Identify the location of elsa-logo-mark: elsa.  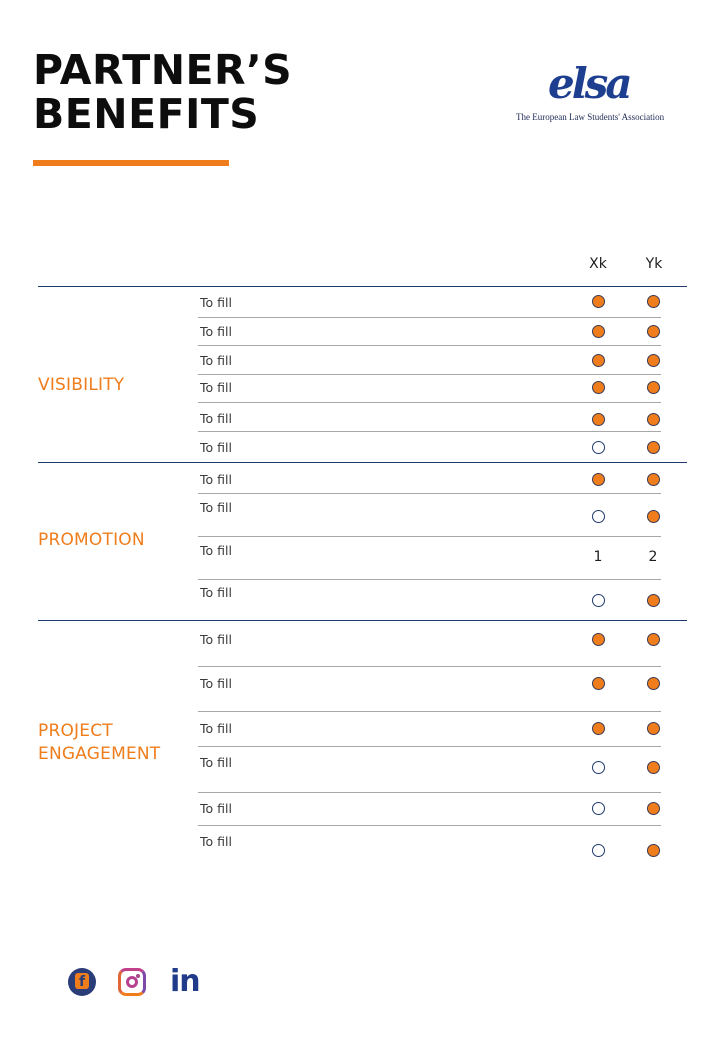
(590, 83).